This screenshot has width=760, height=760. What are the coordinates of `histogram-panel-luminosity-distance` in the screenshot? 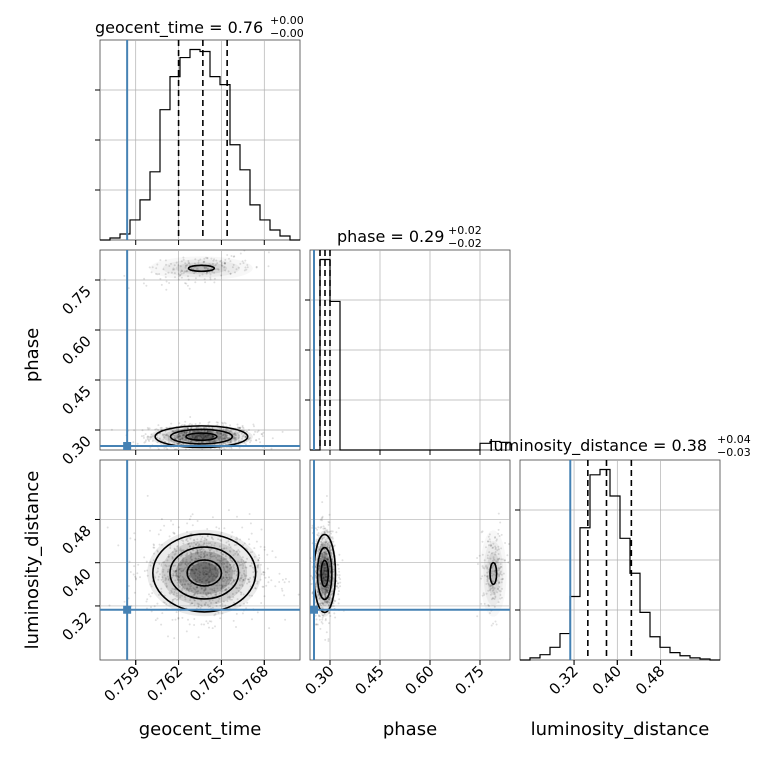 It's located at (617, 562).